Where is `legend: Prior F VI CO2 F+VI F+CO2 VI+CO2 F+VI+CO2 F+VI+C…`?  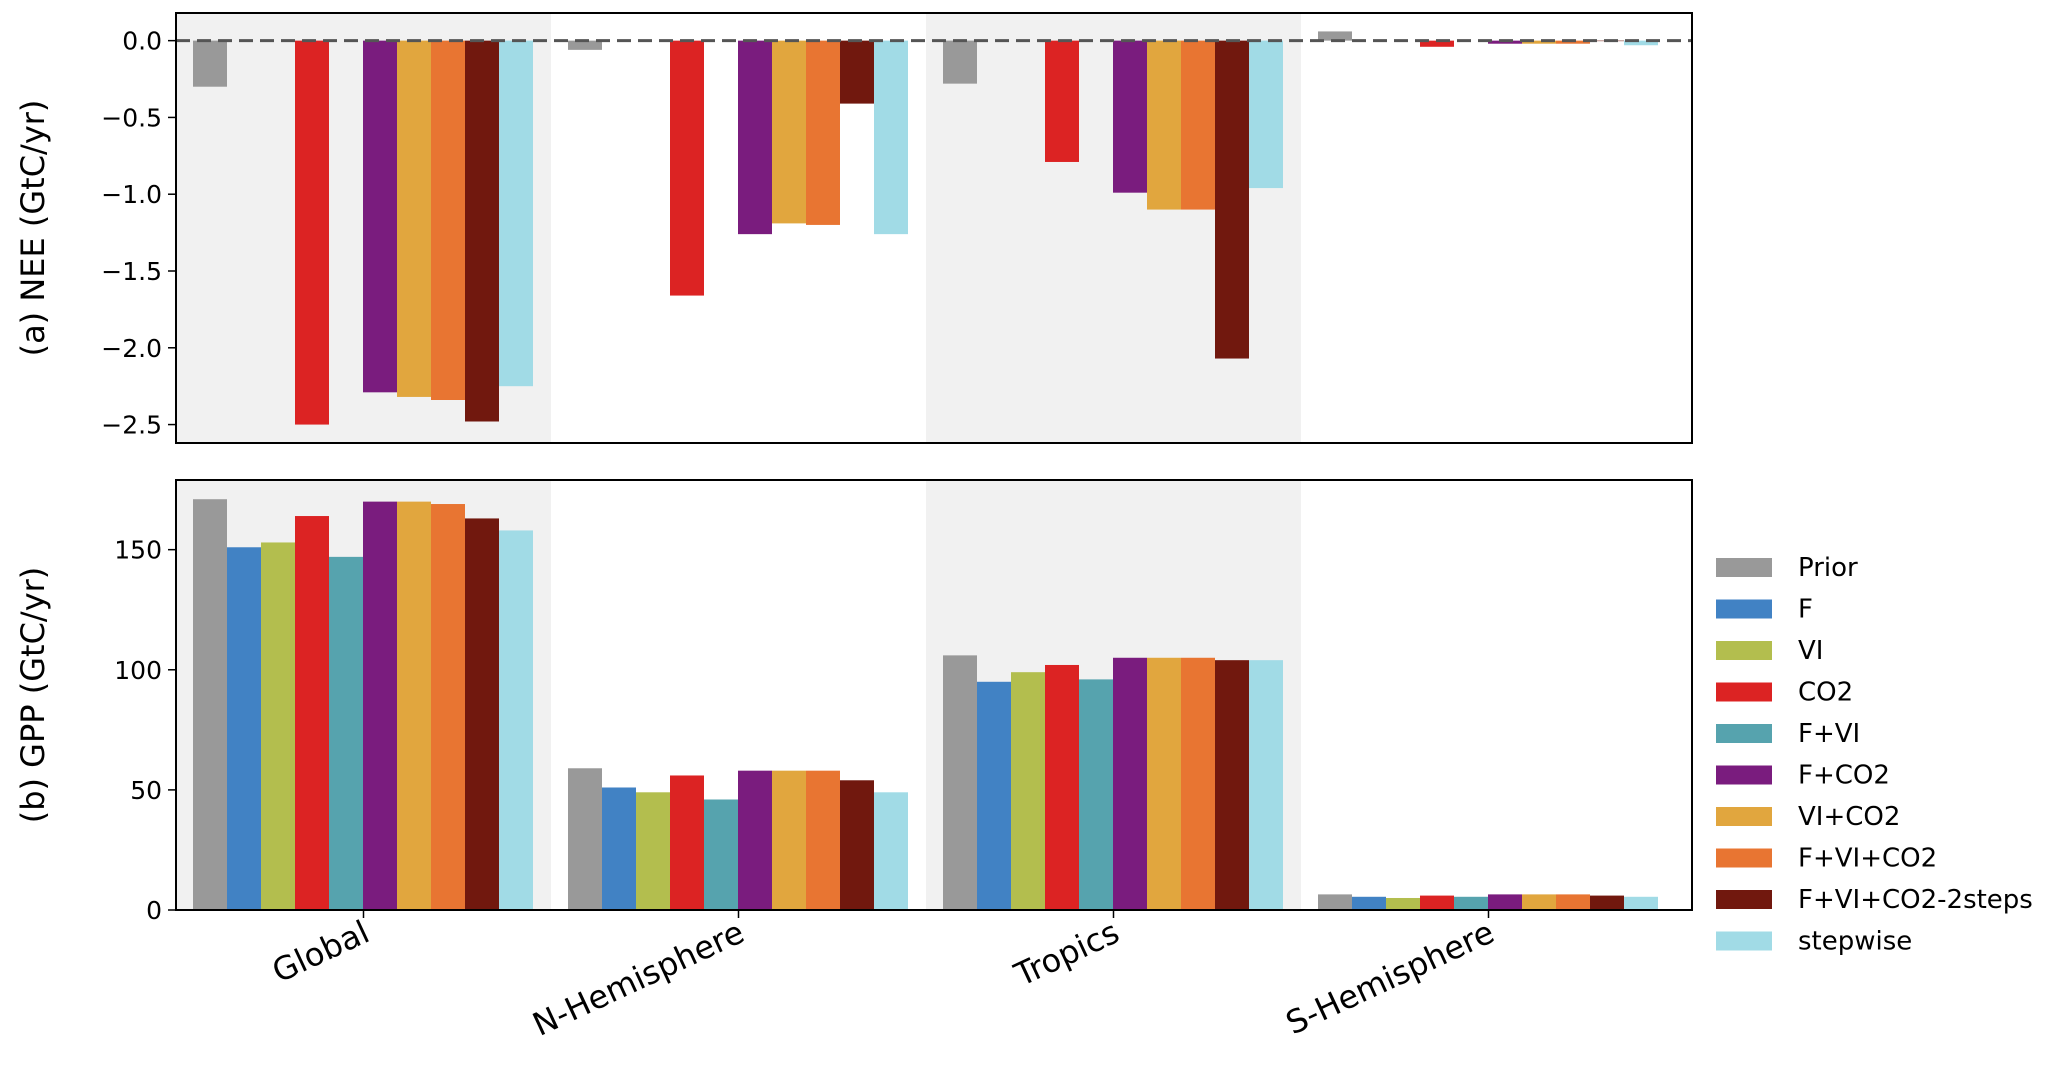
legend: Prior F VI CO2 F+VI F+CO2 VI+CO2 F+VI+CO2 F+VI+C… is located at coordinates (1874, 755).